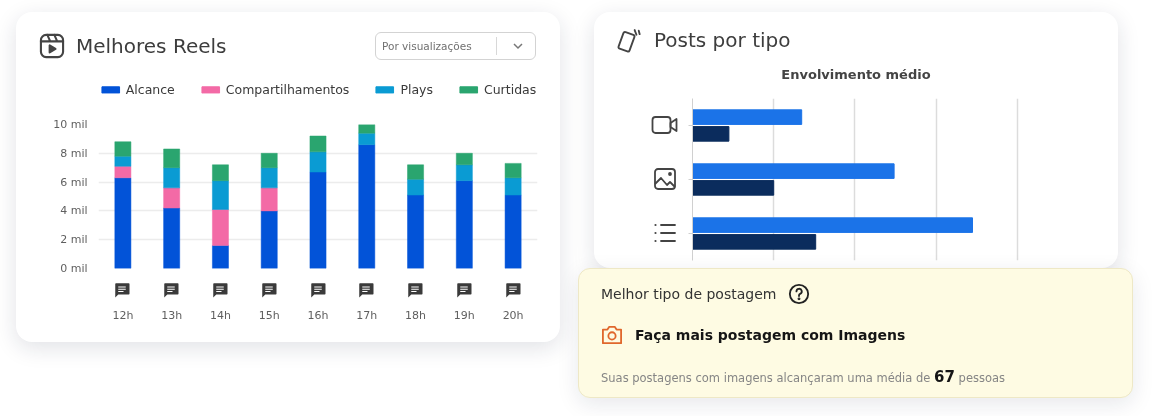 Image resolution: width=1153 pixels, height=416 pixels. What do you see at coordinates (722, 40) in the screenshot?
I see `chart-title: Posts por tipo` at bounding box center [722, 40].